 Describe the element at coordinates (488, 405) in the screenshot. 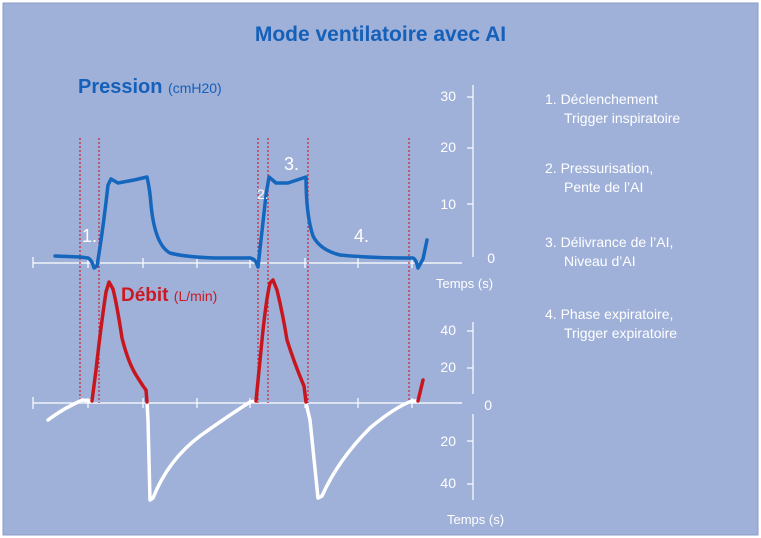

I see `flow-tick-0: 0` at that location.